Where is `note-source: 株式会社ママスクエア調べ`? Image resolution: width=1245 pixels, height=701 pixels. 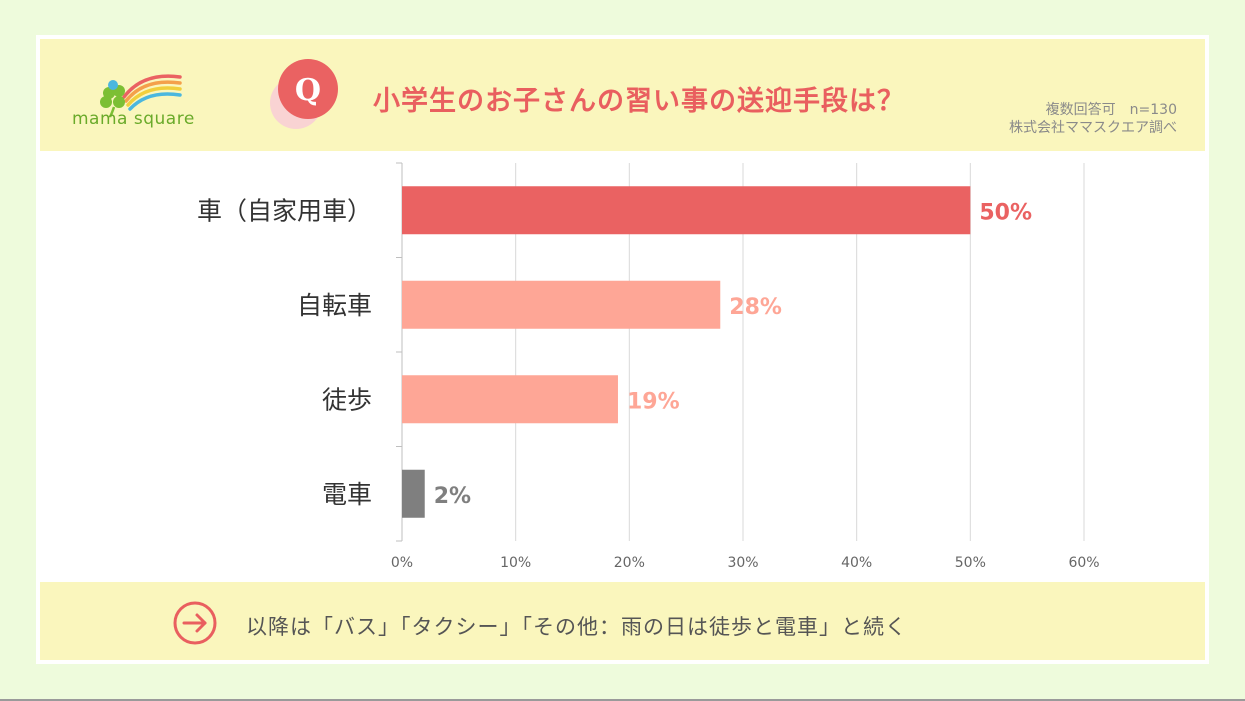
note-source: 株式会社ママスクエア調べ is located at coordinates (1093, 128).